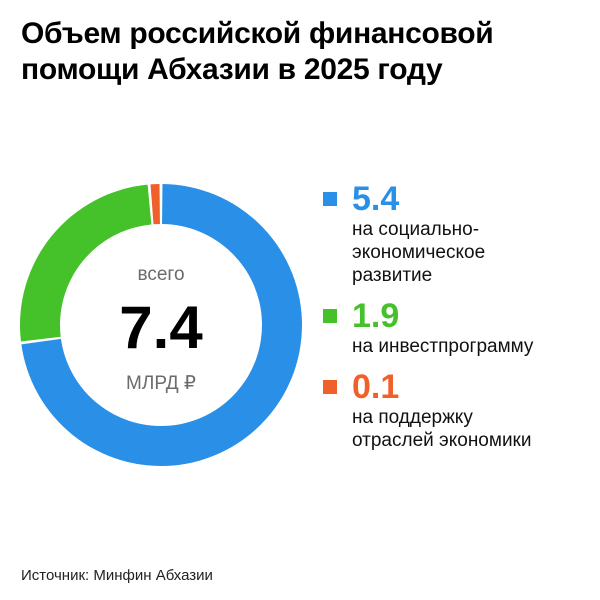 The image size is (600, 600). I want to click on legend-label: на социально-экономическое развитие, so click(472, 252).